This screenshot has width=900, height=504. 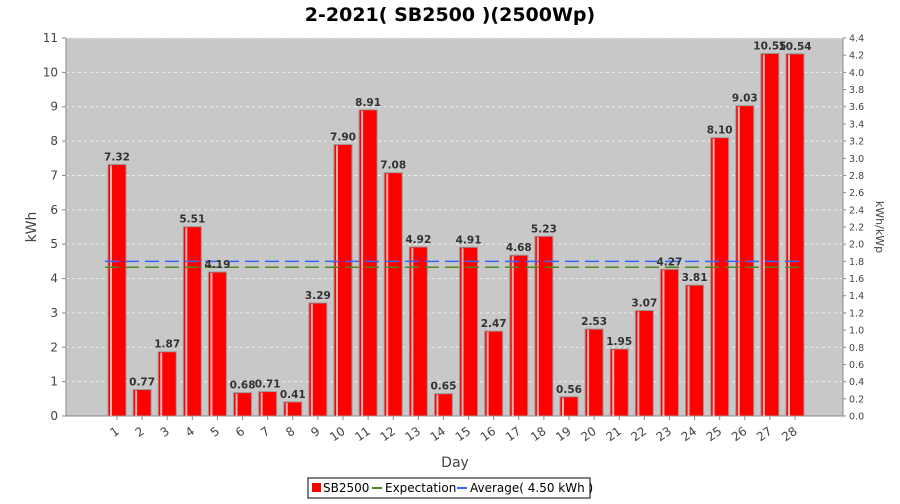 What do you see at coordinates (856, 210) in the screenshot?
I see `y2-tick-label: 2.4` at bounding box center [856, 210].